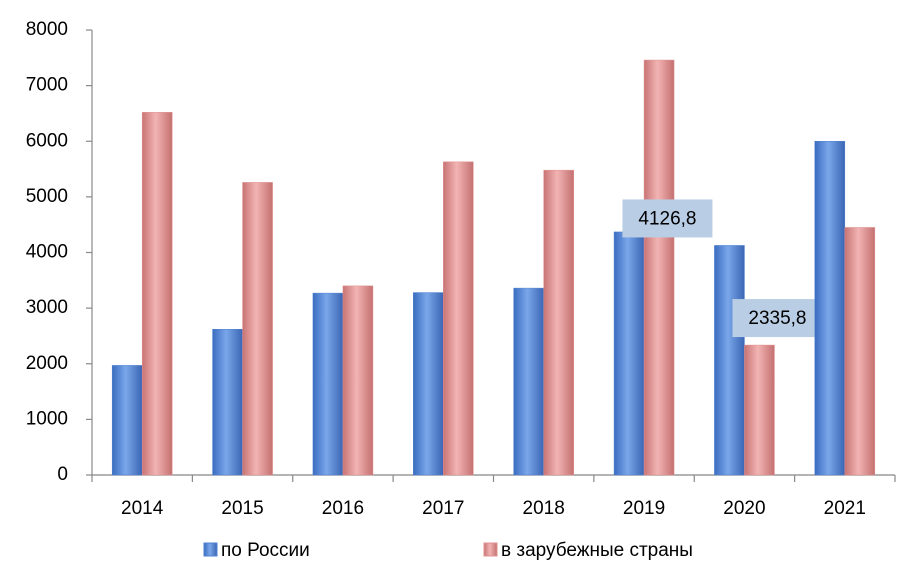  What do you see at coordinates (47, 252) in the screenshot?
I see `y-tick-label: 4000` at bounding box center [47, 252].